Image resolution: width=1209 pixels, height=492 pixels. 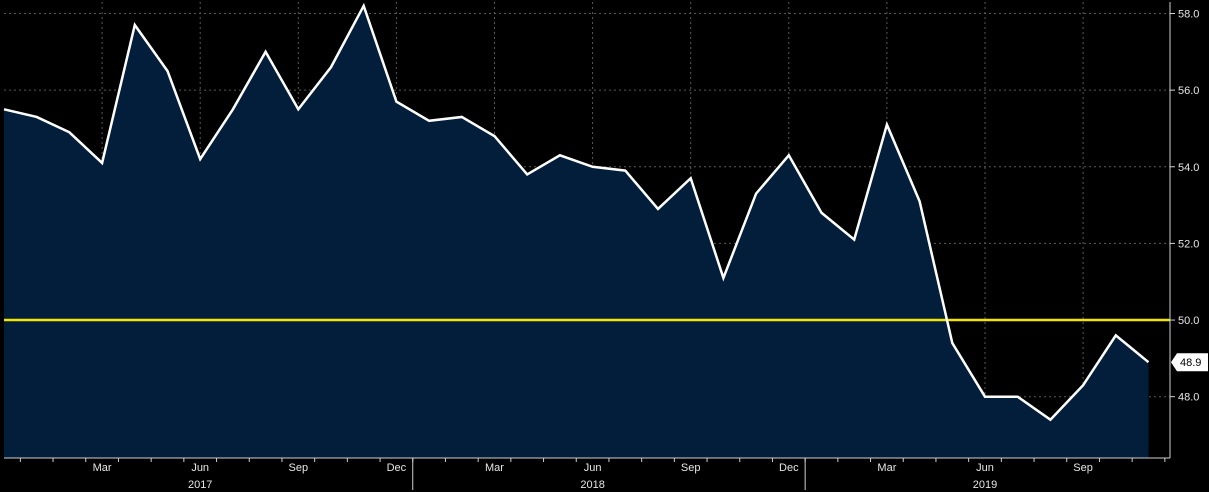 I want to click on x-axis-ticks: Mar Jun Sep Dec Mar Jun Sep Dec Mar Jun Sep, so click(x=592, y=466).